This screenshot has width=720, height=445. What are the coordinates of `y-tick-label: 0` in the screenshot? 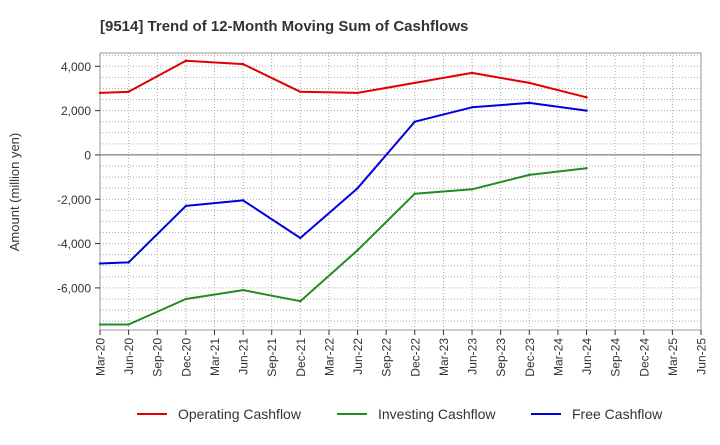 It's located at (87, 155).